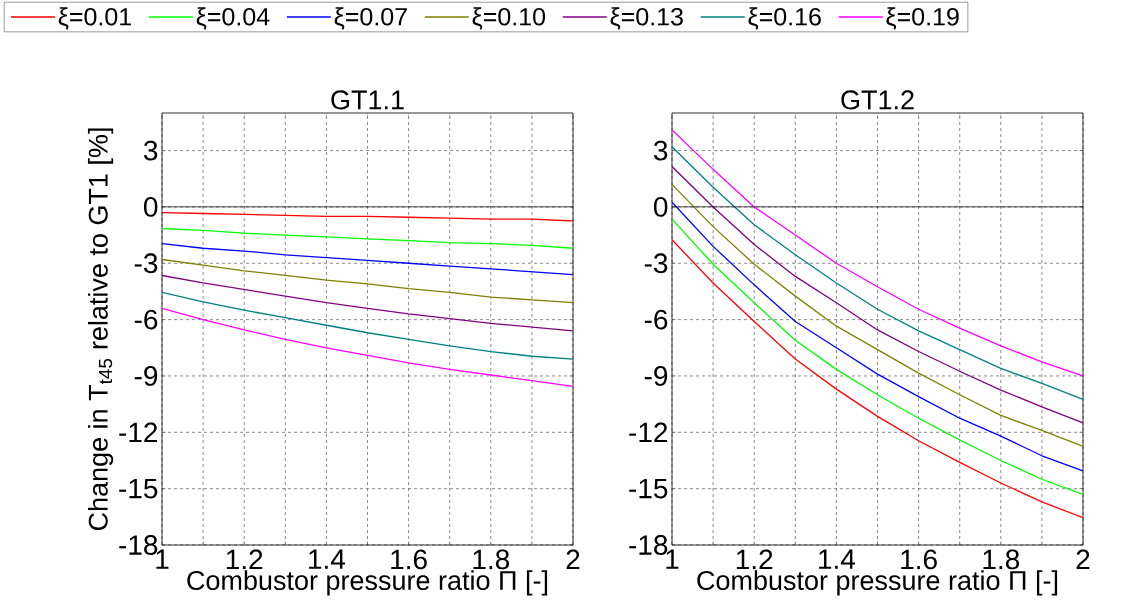 The height and width of the screenshot is (614, 1145). I want to click on chart-title: GT1.1, so click(367, 100).